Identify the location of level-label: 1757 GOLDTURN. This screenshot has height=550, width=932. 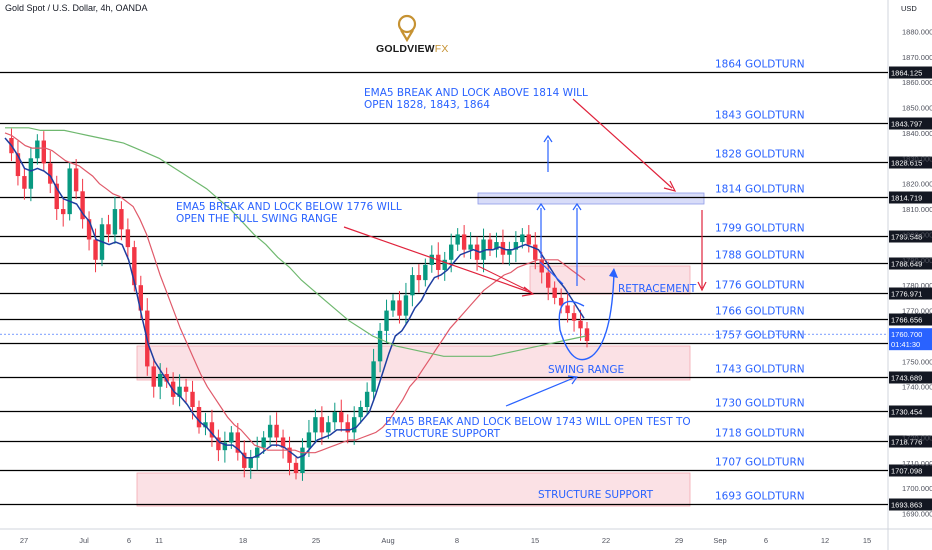
(760, 336).